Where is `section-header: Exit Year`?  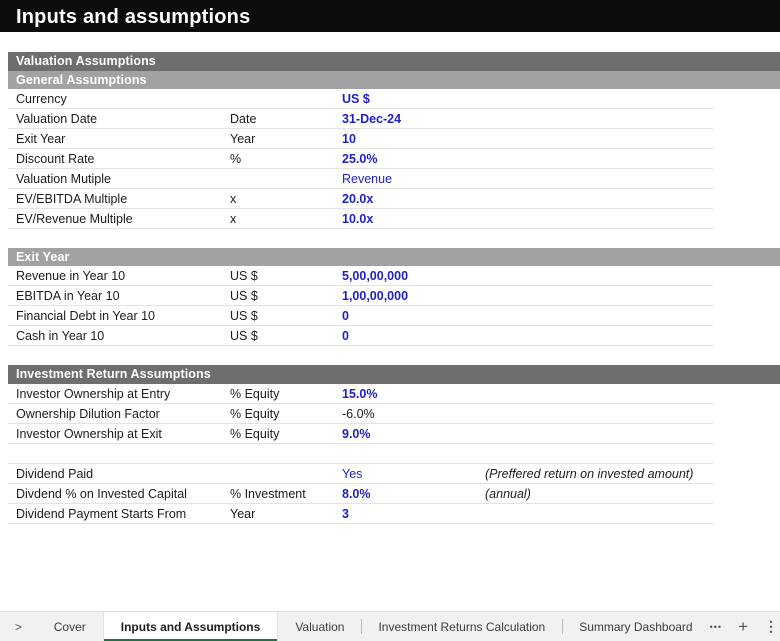 section-header: Exit Year is located at coordinates (394, 257).